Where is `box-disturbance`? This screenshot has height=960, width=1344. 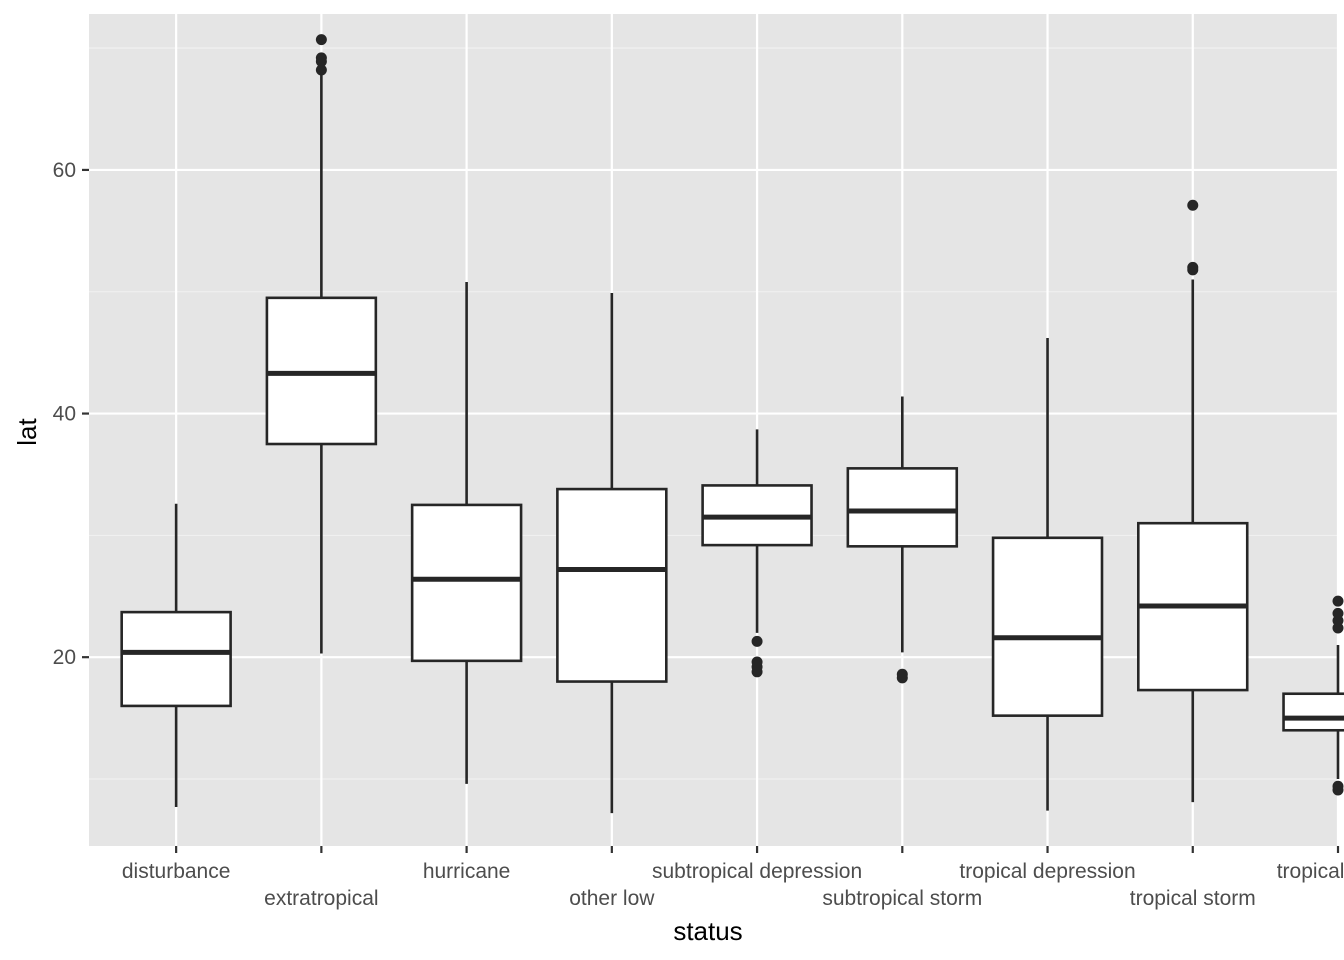
box-disturbance is located at coordinates (176, 655).